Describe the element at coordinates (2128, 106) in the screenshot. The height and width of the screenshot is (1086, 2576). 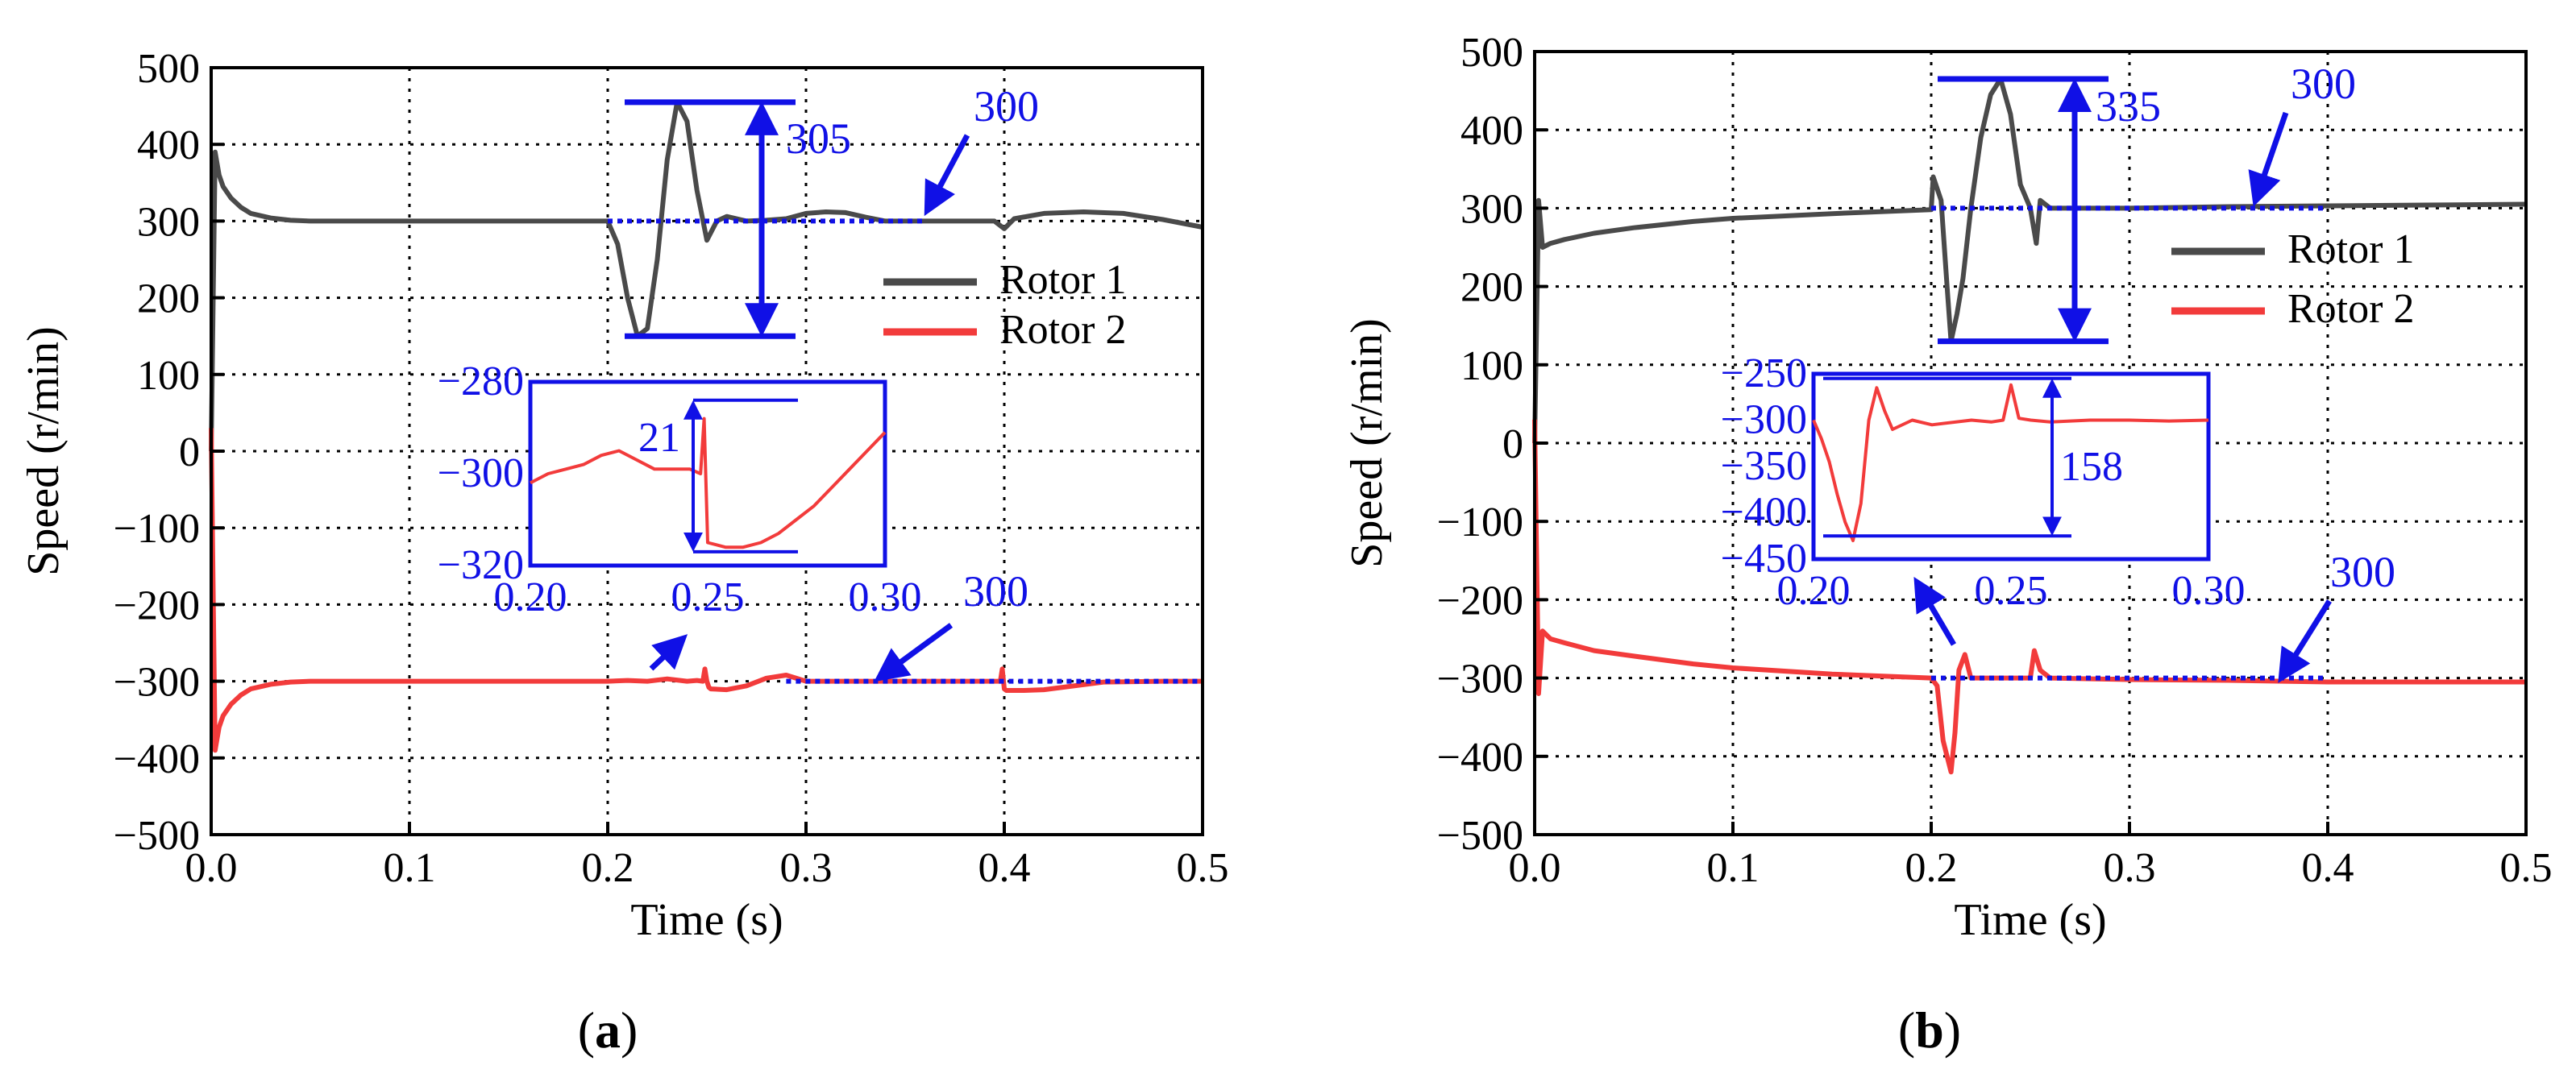
I see `amplitude-label: 335` at that location.